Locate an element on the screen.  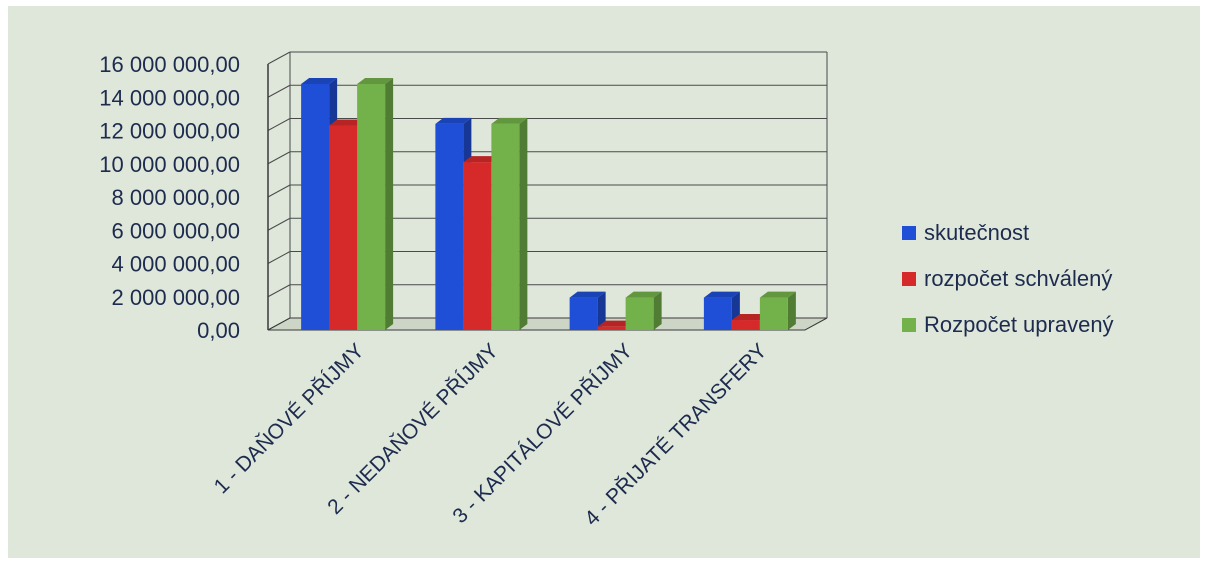
y-tick-label: 12 000 000,00 is located at coordinates (169, 131).